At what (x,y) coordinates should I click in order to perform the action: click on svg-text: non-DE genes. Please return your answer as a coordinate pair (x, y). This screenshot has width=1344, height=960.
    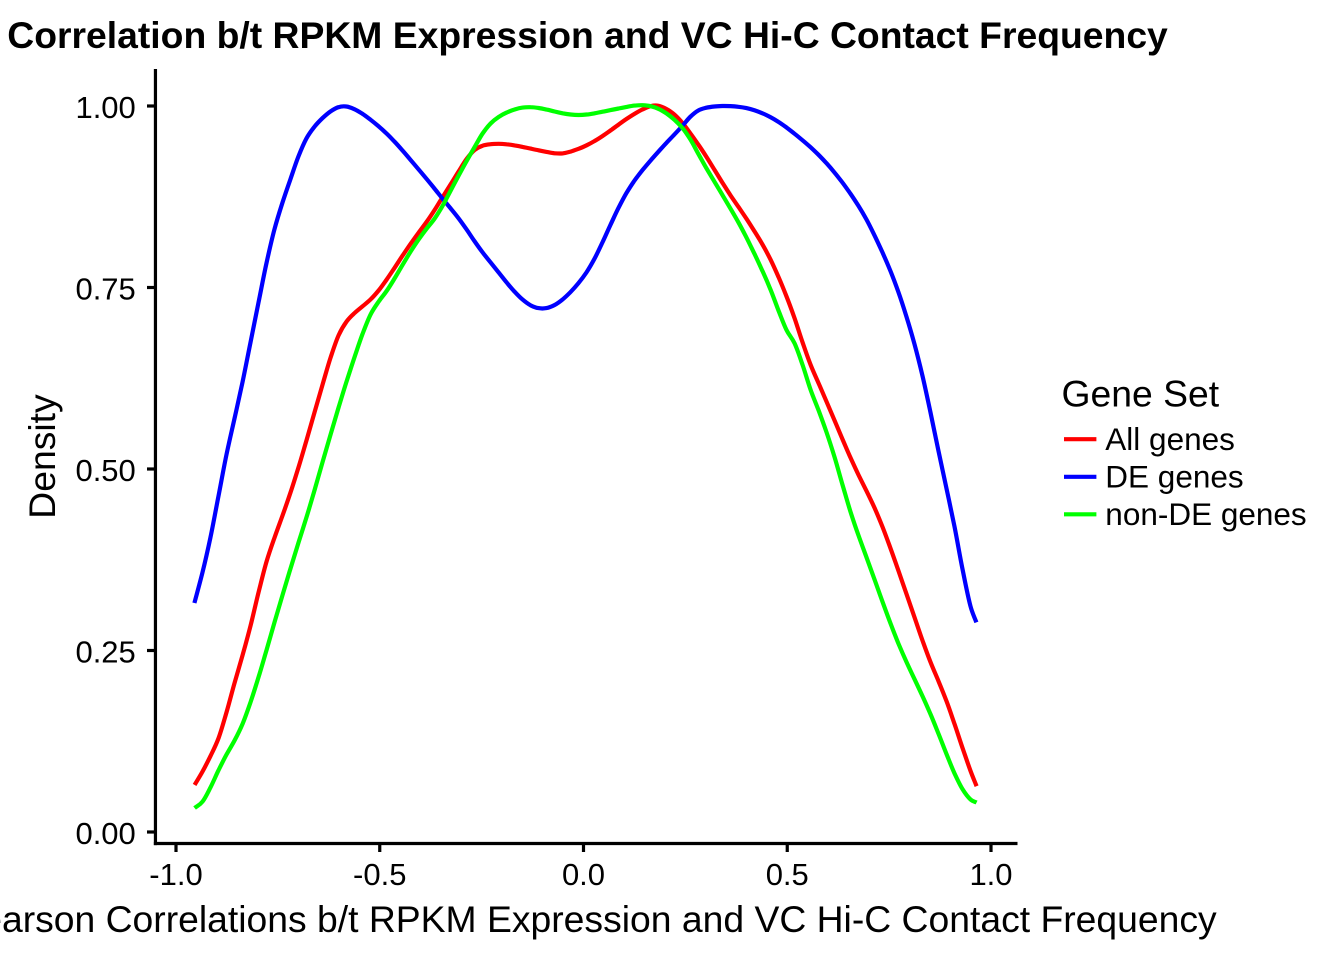
    Looking at the image, I should click on (1205, 514).